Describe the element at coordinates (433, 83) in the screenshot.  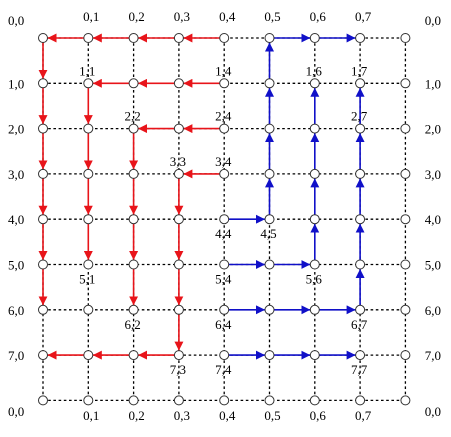
I see `right-coordinate-label: 1,0` at that location.